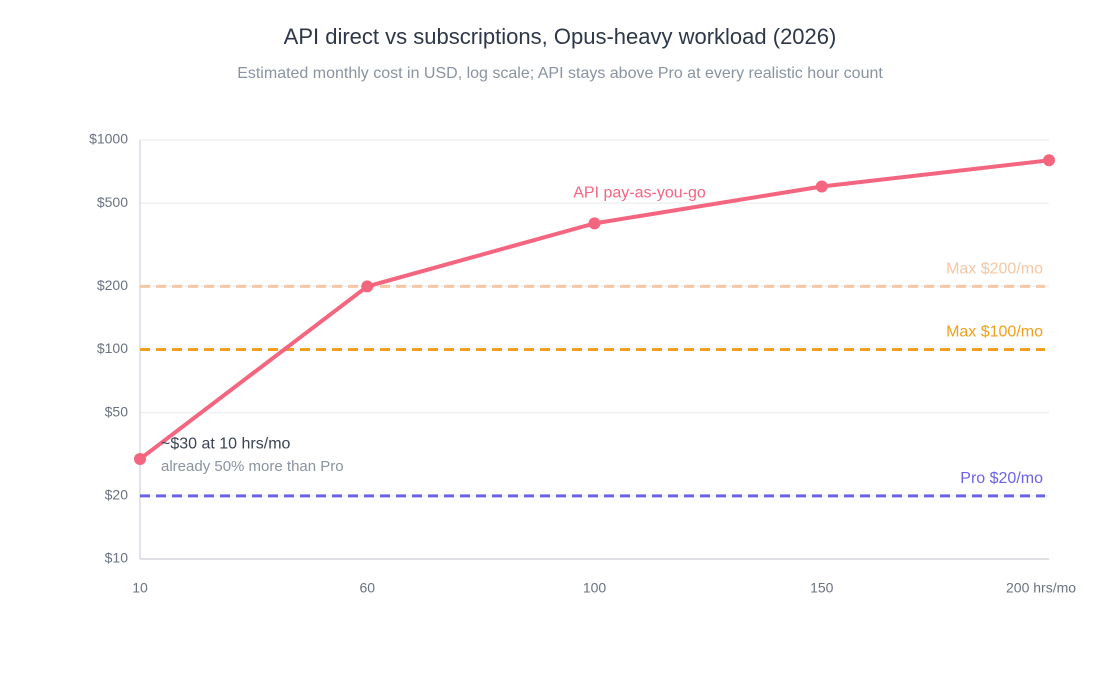  I want to click on y-tick-label: $1000, so click(108, 139).